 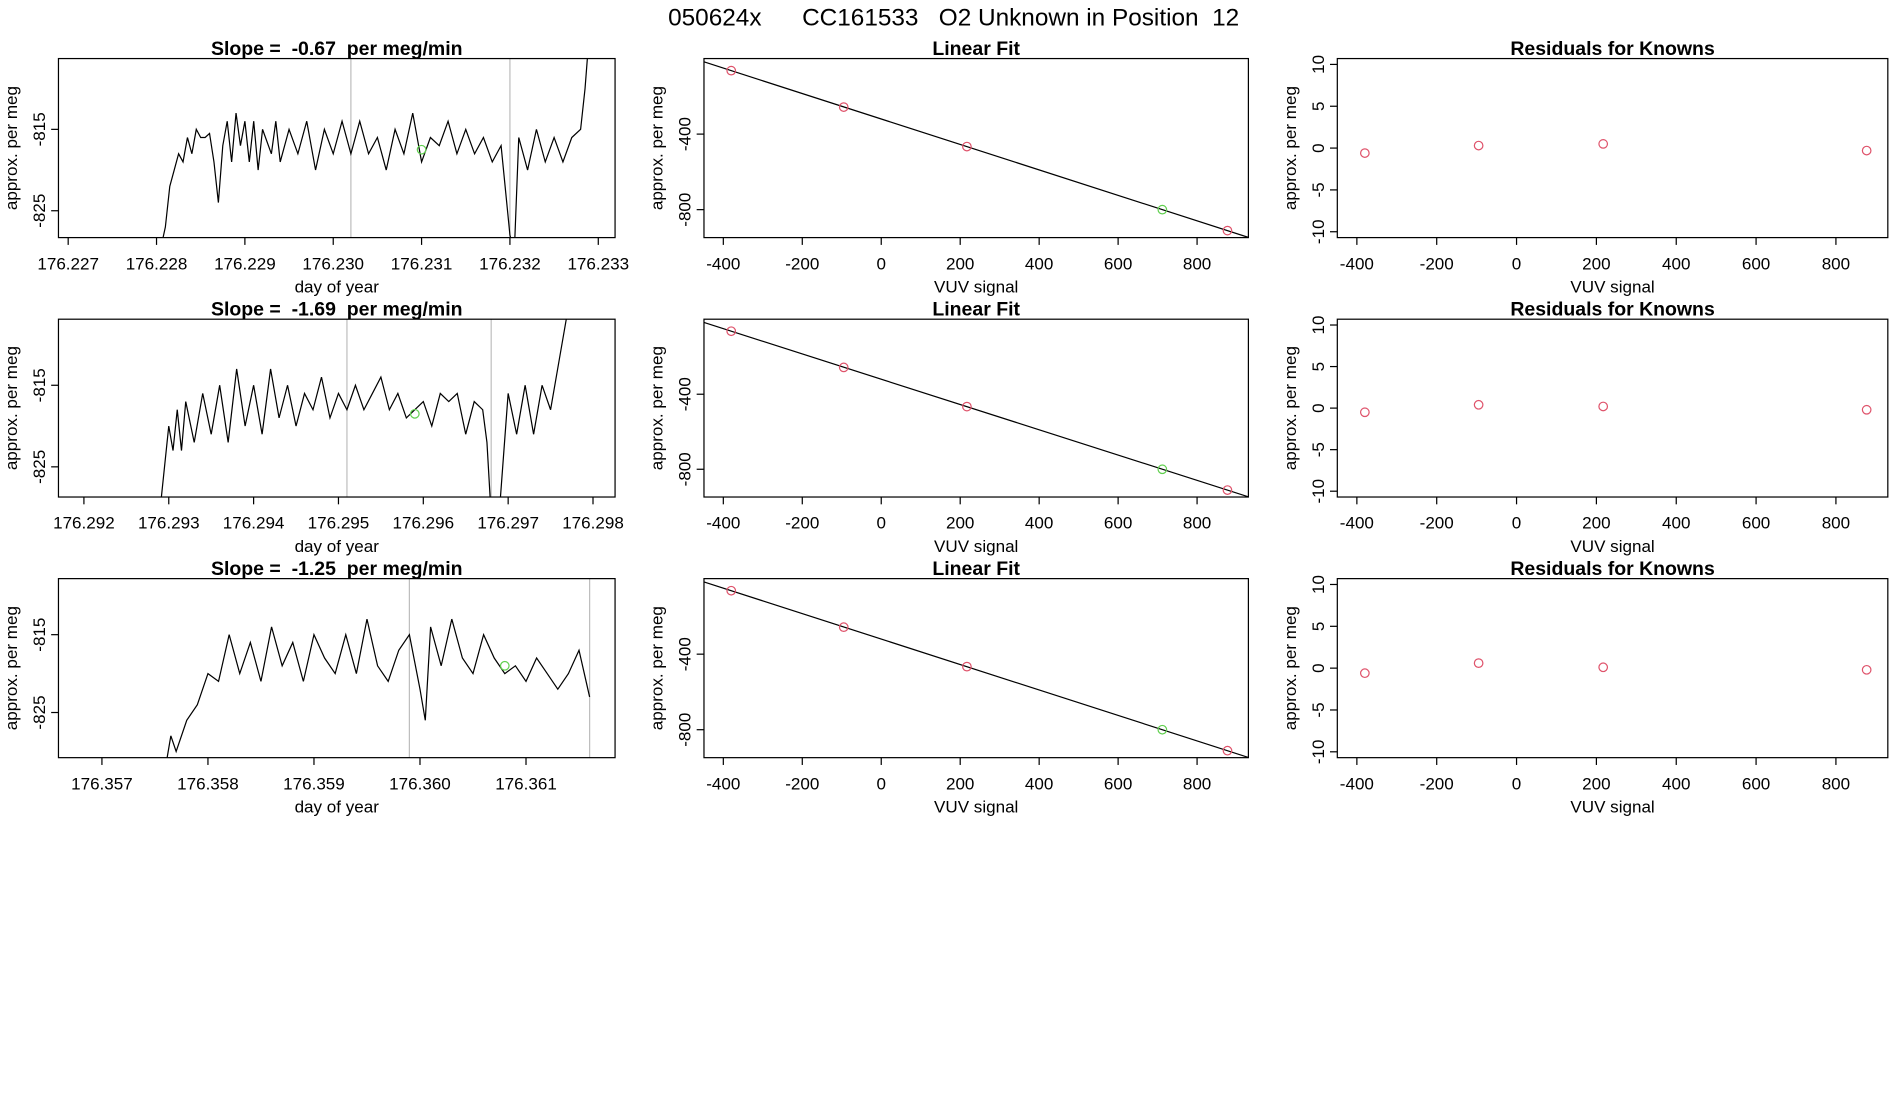 What do you see at coordinates (84, 523) in the screenshot?
I see `x-tick-label: 176.292` at bounding box center [84, 523].